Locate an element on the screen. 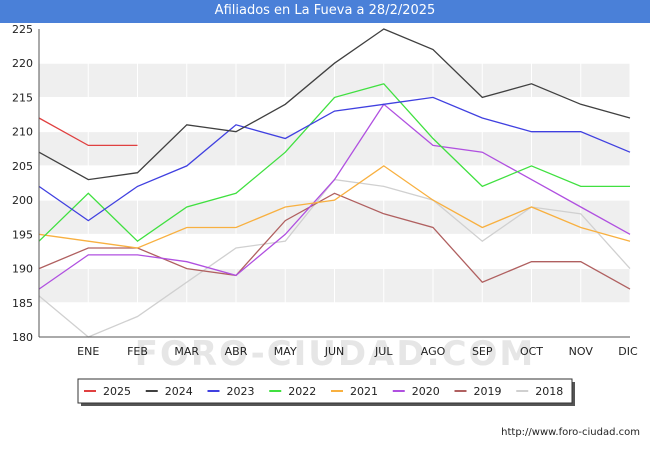  y-tick-label: 205 is located at coordinates (22, 166).